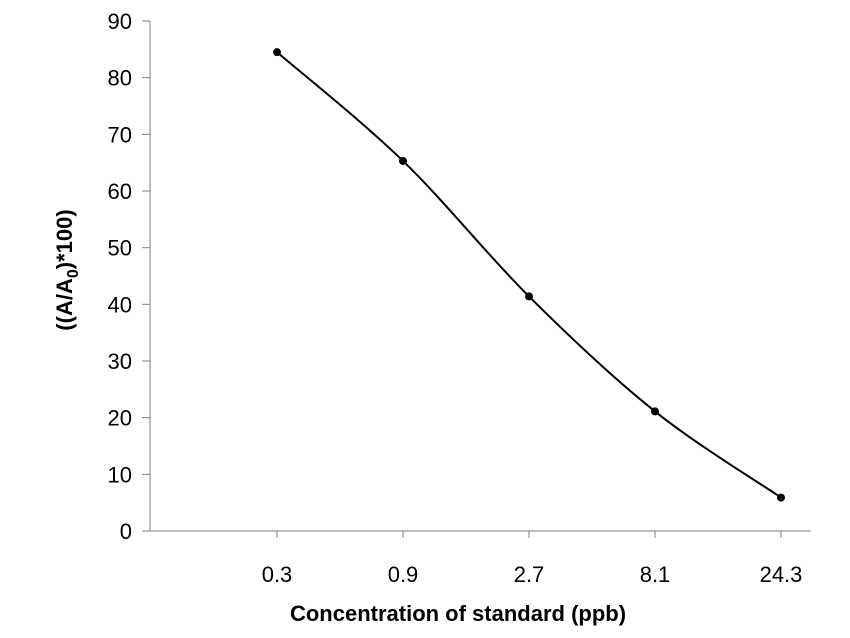  What do you see at coordinates (64, 239) in the screenshot?
I see `y-axis-title-suffix: )*100)` at bounding box center [64, 239].